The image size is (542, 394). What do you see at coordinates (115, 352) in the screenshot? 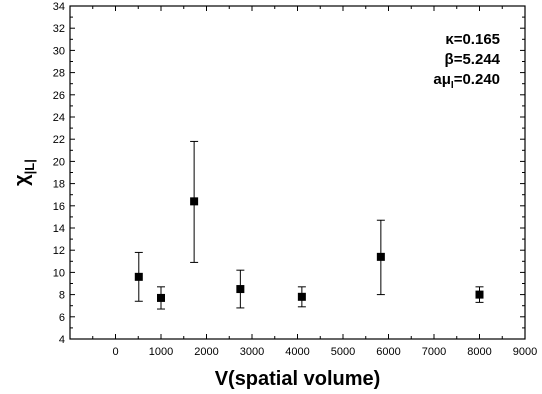
I see `x-tick-label: 0` at bounding box center [115, 352].